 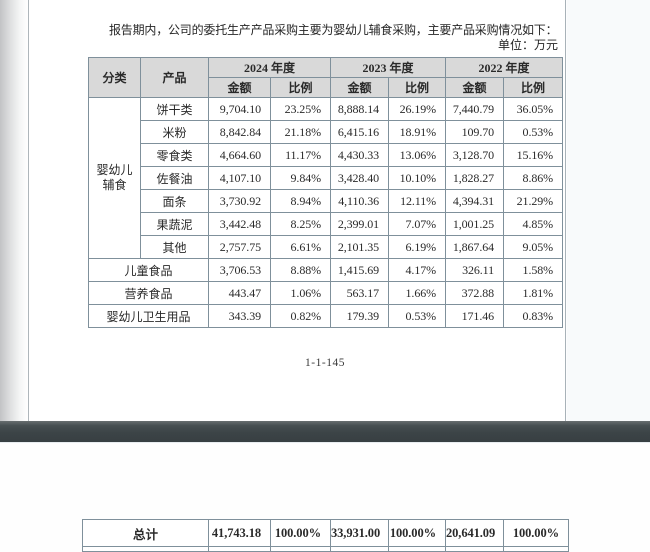 I want to click on amount-cell: 2,399.01, so click(x=360, y=224).